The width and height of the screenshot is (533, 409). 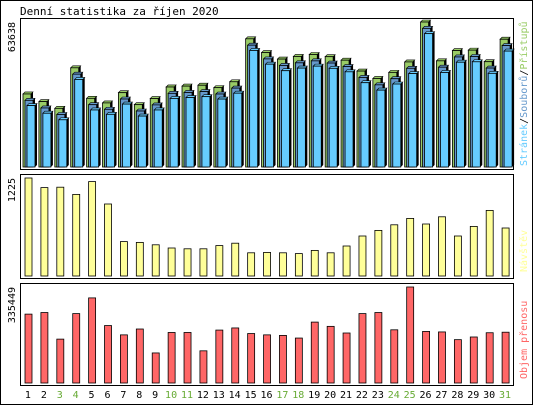 What do you see at coordinates (235, 395) in the screenshot?
I see `x-tick-label-14: 14` at bounding box center [235, 395].